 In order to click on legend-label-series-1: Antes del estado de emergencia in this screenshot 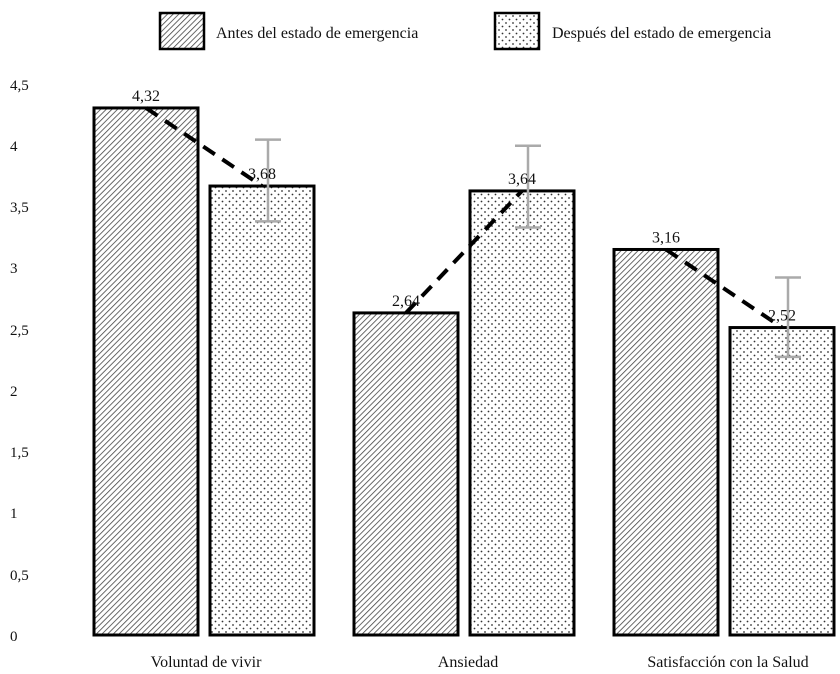, I will do `click(317, 33)`.